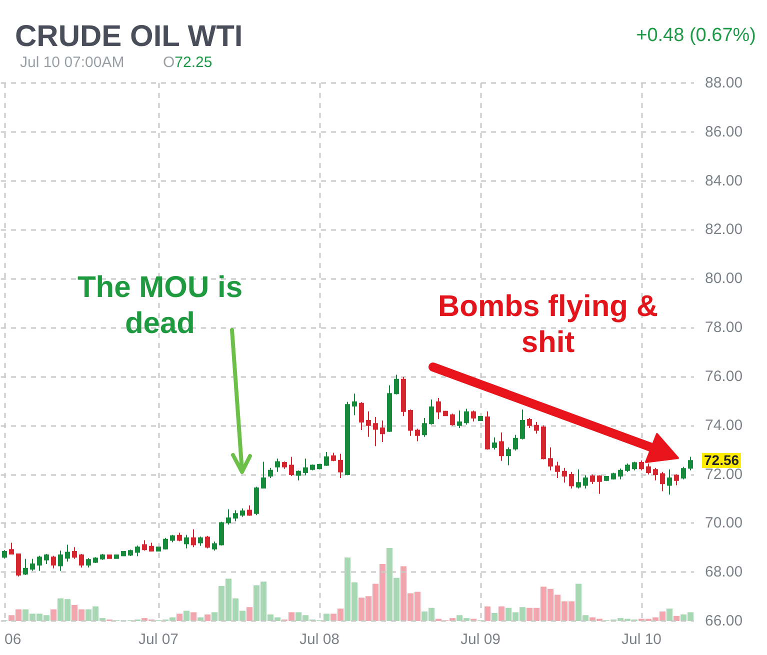 The image size is (767, 655). I want to click on y-tick-label: 88.00, so click(724, 83).